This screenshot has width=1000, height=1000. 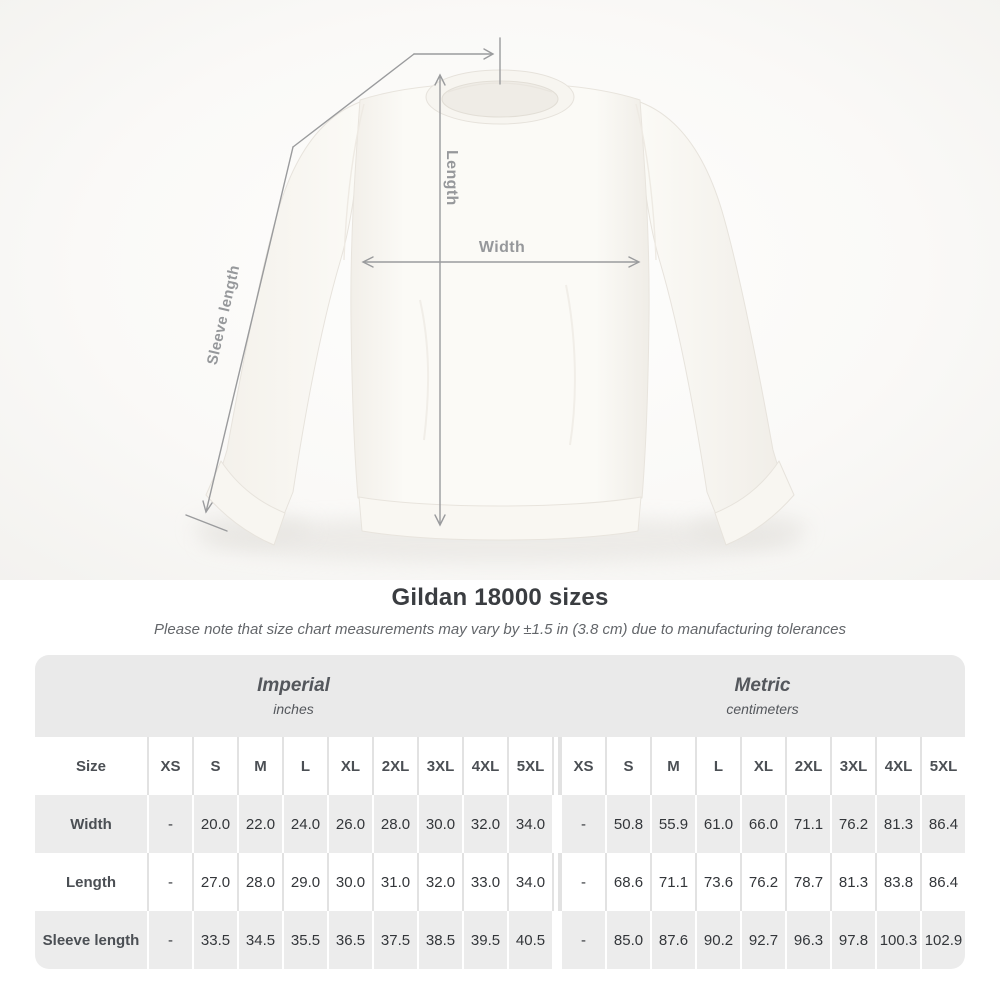 What do you see at coordinates (852, 940) in the screenshot?
I see `value-cell: 97.8` at bounding box center [852, 940].